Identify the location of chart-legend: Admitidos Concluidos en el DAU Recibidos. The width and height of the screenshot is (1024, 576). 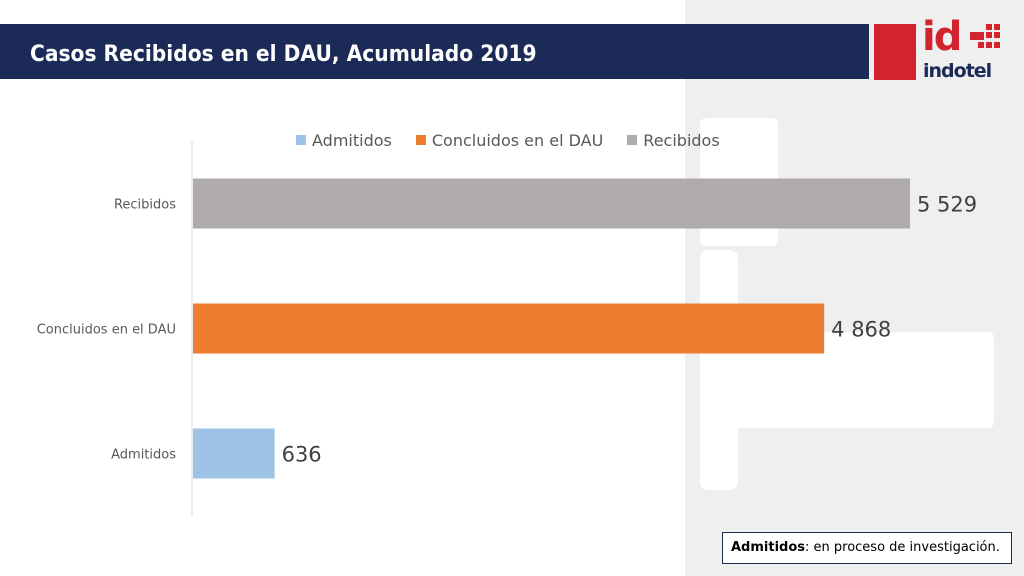
(520, 140).